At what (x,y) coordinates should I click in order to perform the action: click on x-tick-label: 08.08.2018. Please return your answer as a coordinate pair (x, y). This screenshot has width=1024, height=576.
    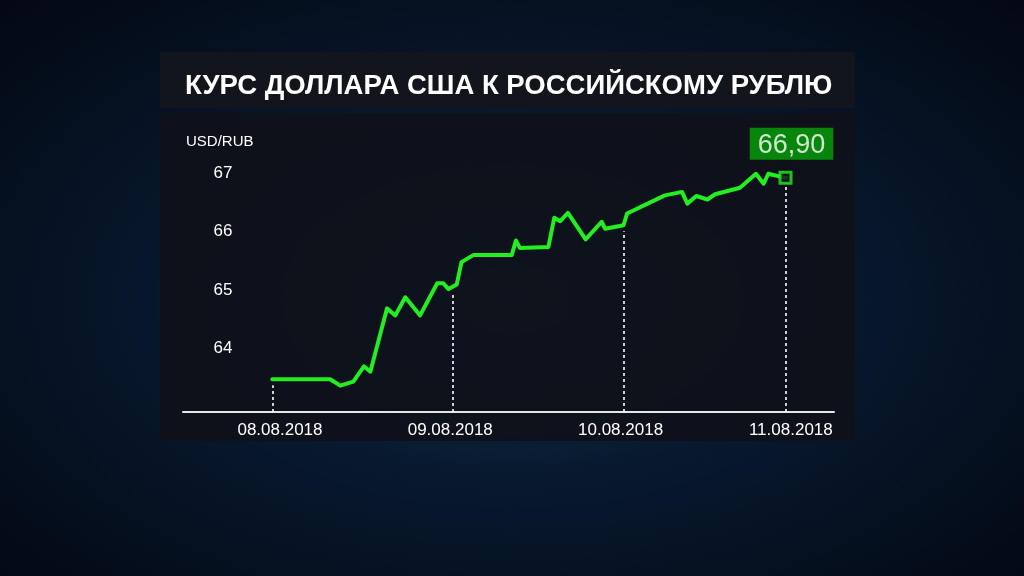
    Looking at the image, I should click on (280, 429).